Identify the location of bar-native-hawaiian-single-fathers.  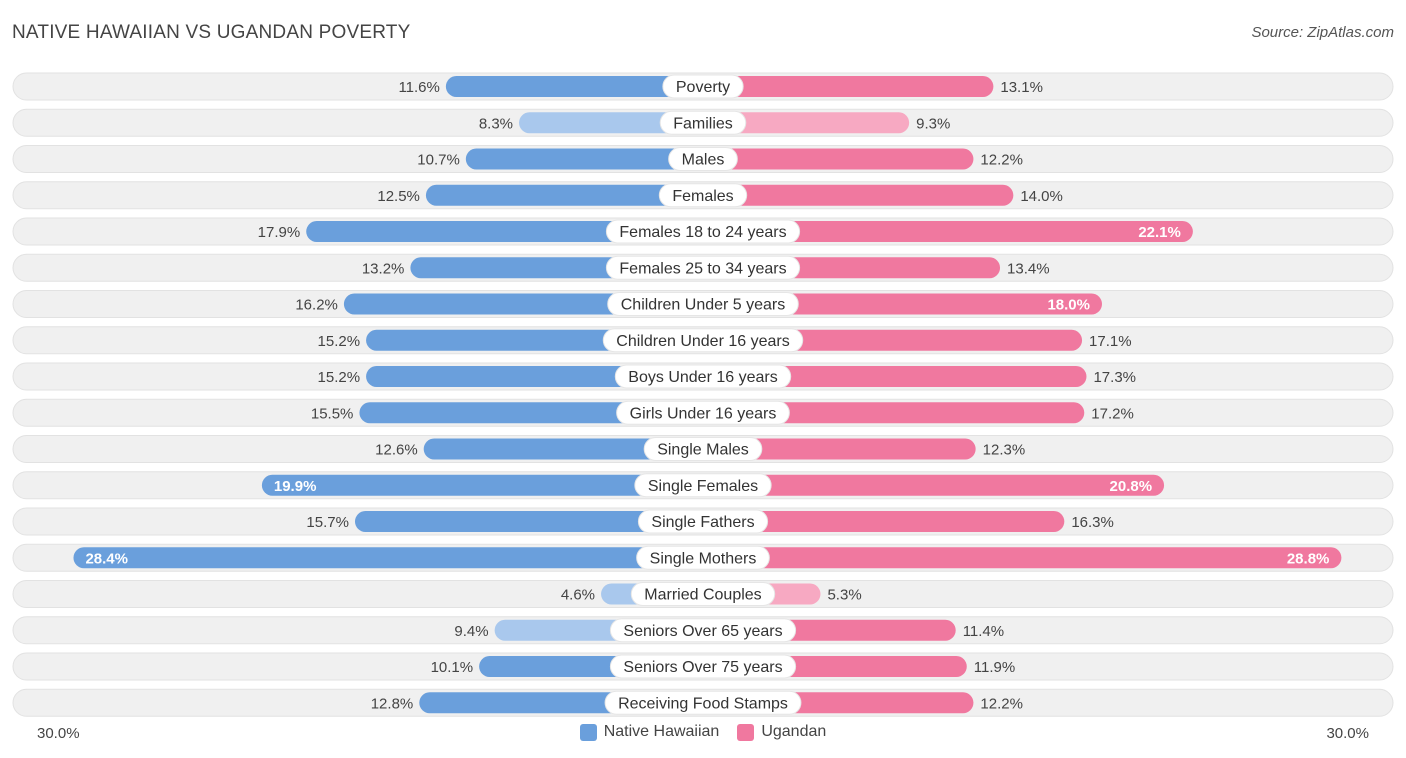
(528, 521).